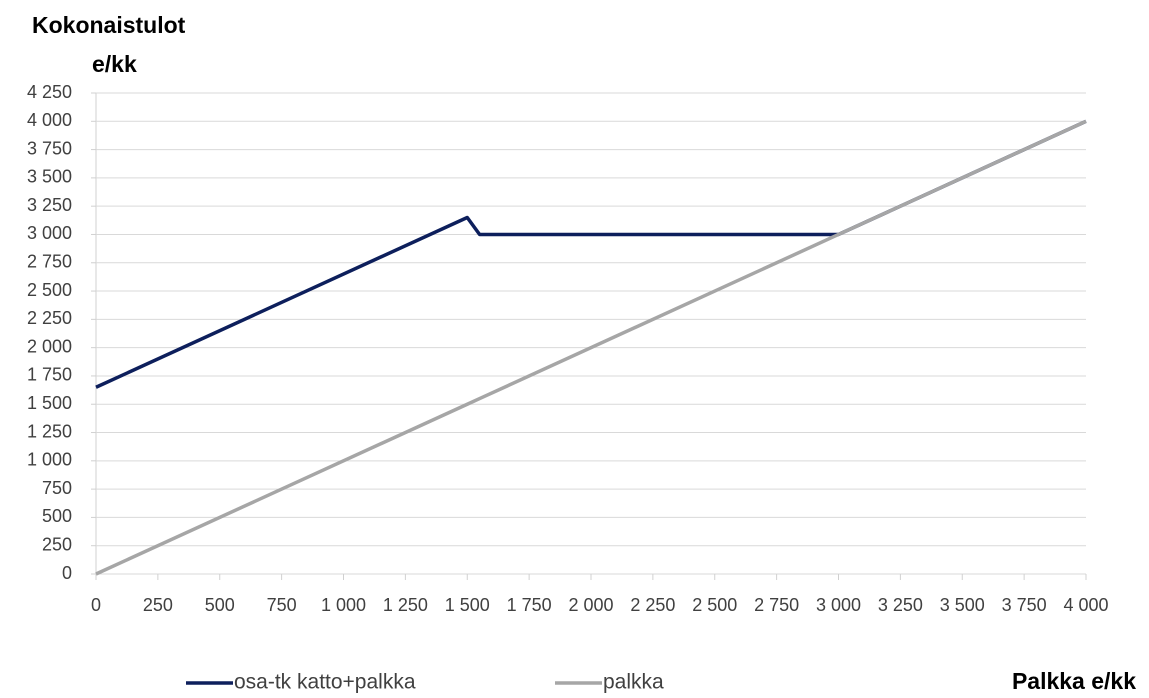 The width and height of the screenshot is (1149, 698). What do you see at coordinates (343, 605) in the screenshot?
I see `x-tick-label: 1 000` at bounding box center [343, 605].